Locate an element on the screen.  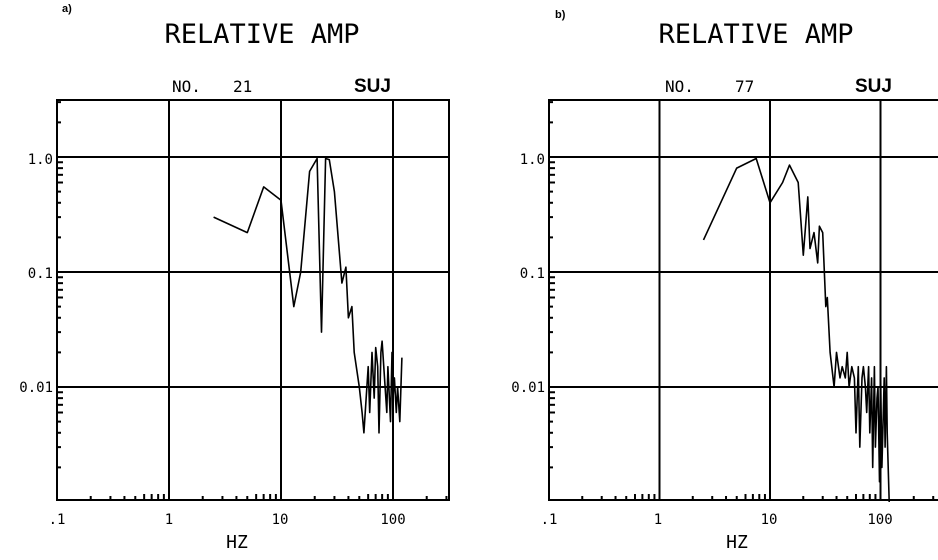
panel-a-station: SUJ is located at coordinates (372, 86).